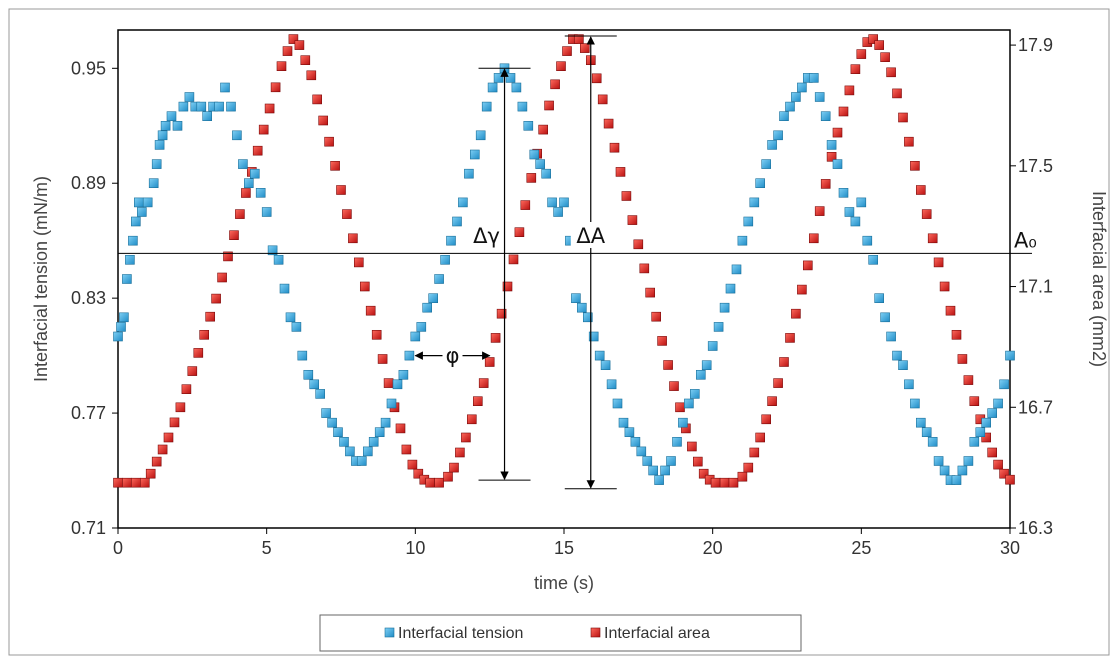 This screenshot has width=1118, height=661. Describe the element at coordinates (1035, 287) in the screenshot. I see `y-right-tick-label: 17.1` at that location.